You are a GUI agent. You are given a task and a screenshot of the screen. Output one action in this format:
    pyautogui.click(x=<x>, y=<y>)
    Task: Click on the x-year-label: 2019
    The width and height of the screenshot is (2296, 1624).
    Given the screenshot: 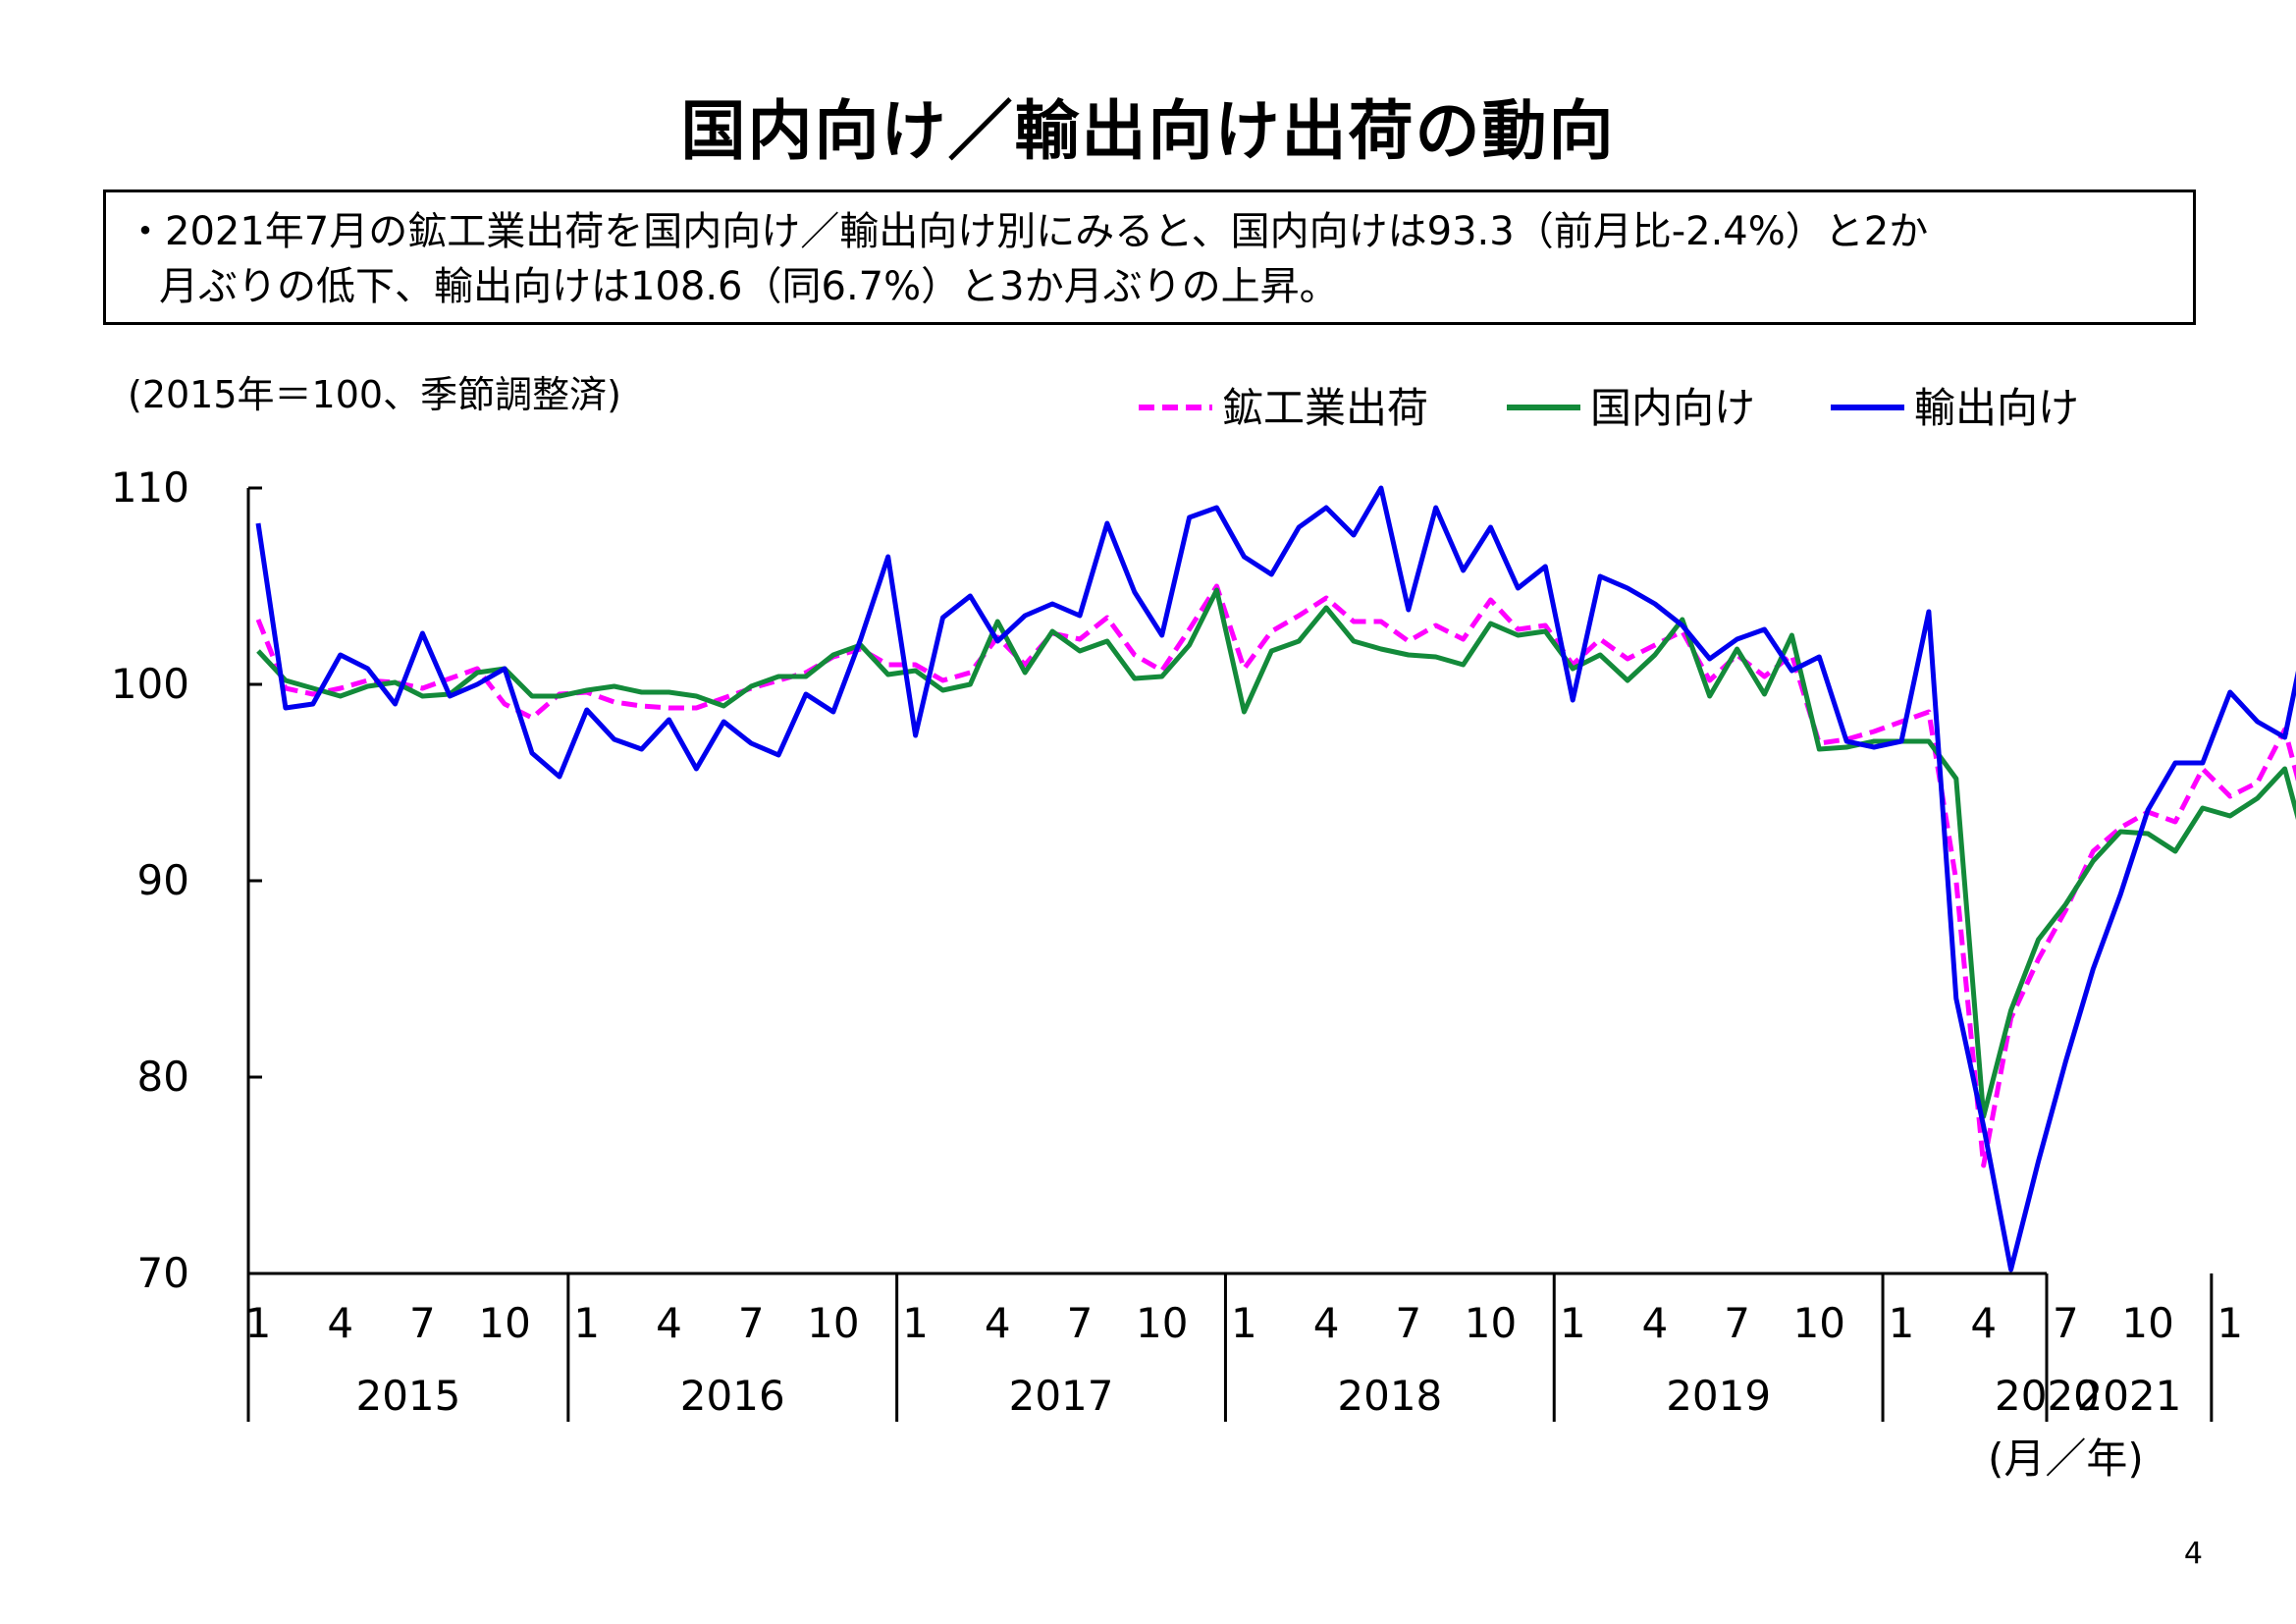 What is the action you would take?
    pyautogui.click(x=1718, y=1396)
    